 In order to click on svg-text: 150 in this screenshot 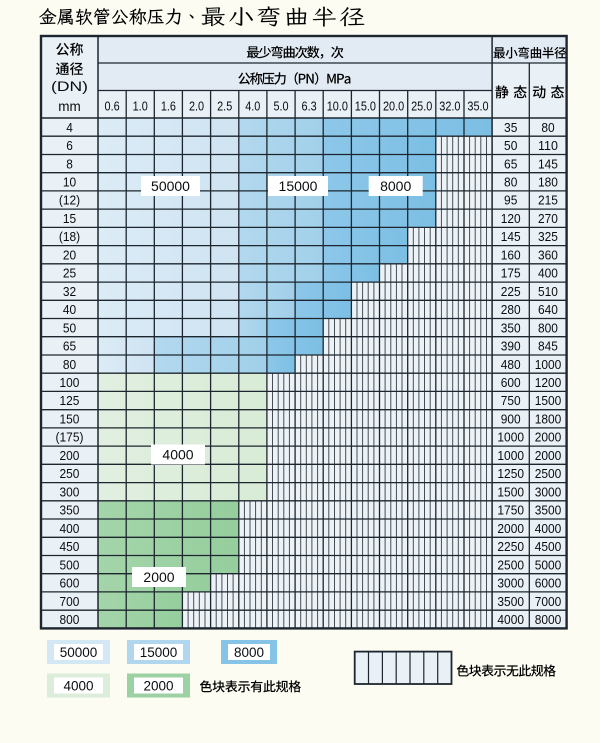, I will do `click(70, 419)`.